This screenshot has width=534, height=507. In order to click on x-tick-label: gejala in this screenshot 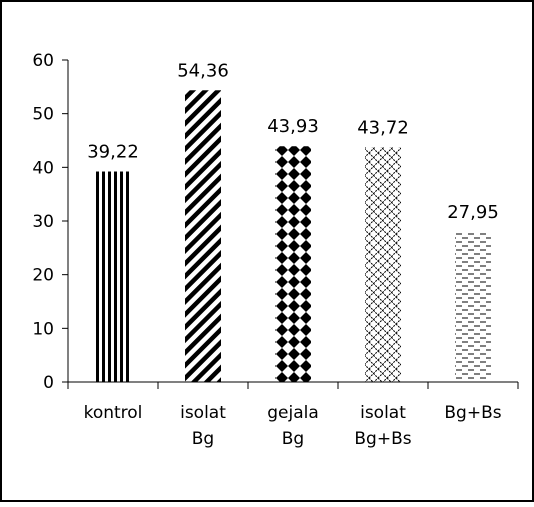, I will do `click(293, 413)`.